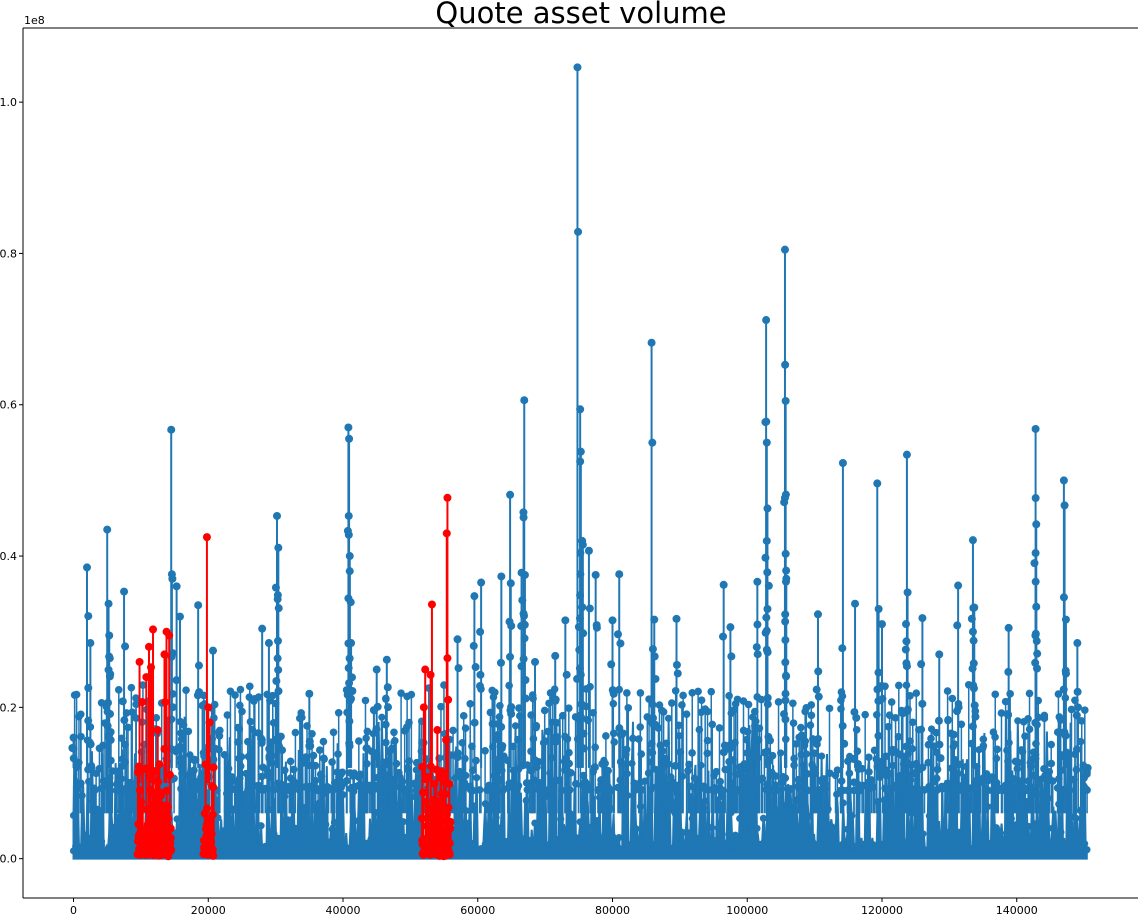 This screenshot has height=915, width=1138. What do you see at coordinates (8, 707) in the screenshot?
I see `y-tick-label: 0.2` at bounding box center [8, 707].